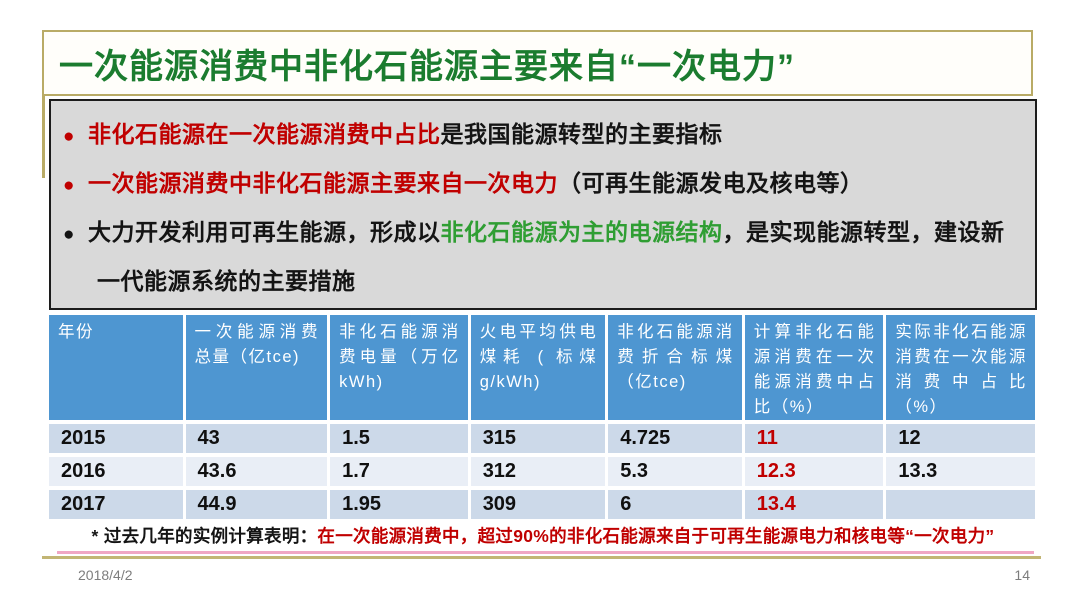 Image resolution: width=1080 pixels, height=608 pixels. What do you see at coordinates (399, 368) in the screenshot?
I see `column-header-nonfossil-electricity: 非化石能源消费电量（万亿kWh)` at bounding box center [399, 368].